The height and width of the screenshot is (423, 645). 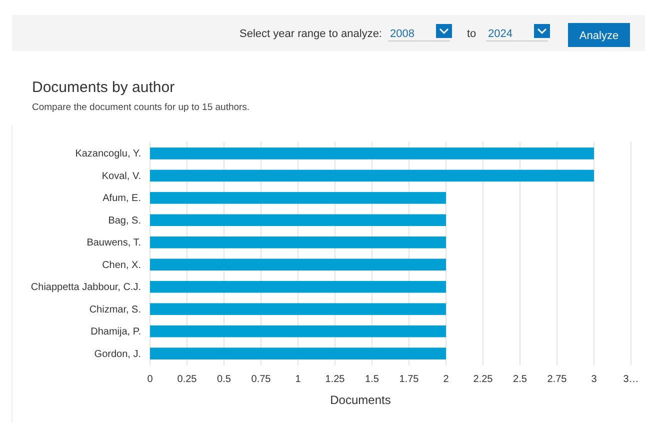 What do you see at coordinates (483, 380) in the screenshot?
I see `x-tick-label: 2.25` at bounding box center [483, 380].